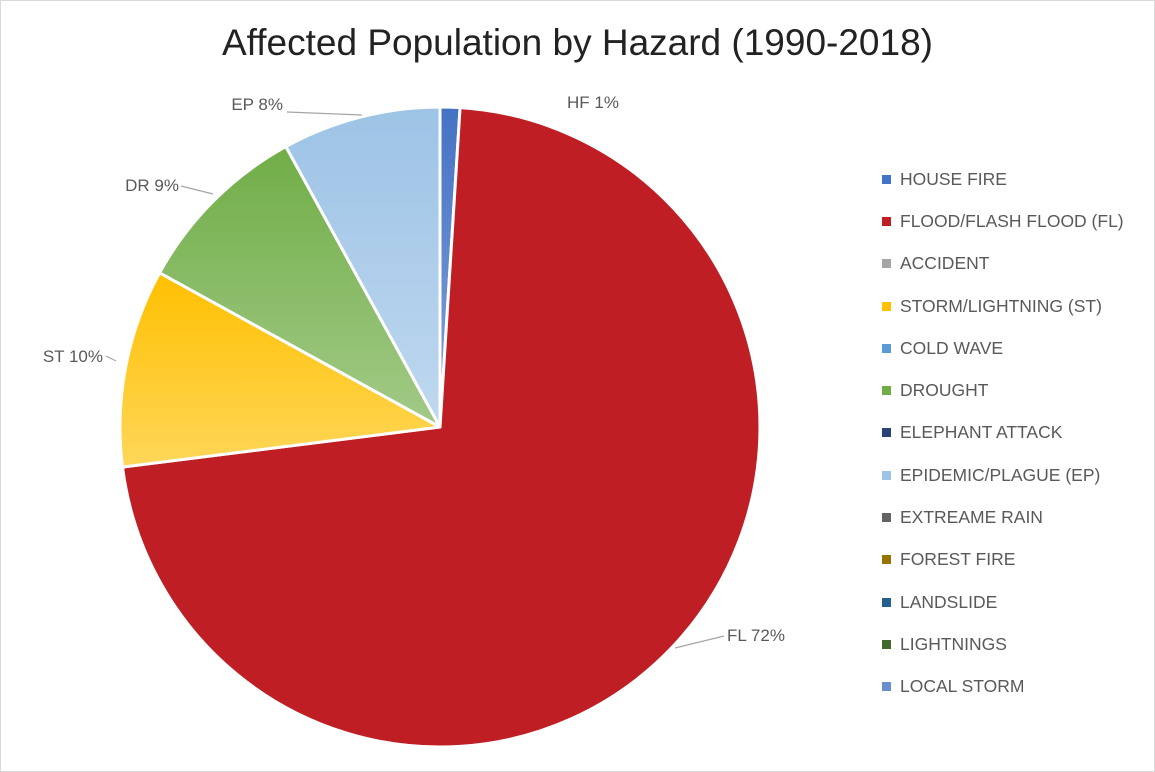 Image resolution: width=1155 pixels, height=772 pixels. I want to click on pie-slice-drought, so click(300, 287).